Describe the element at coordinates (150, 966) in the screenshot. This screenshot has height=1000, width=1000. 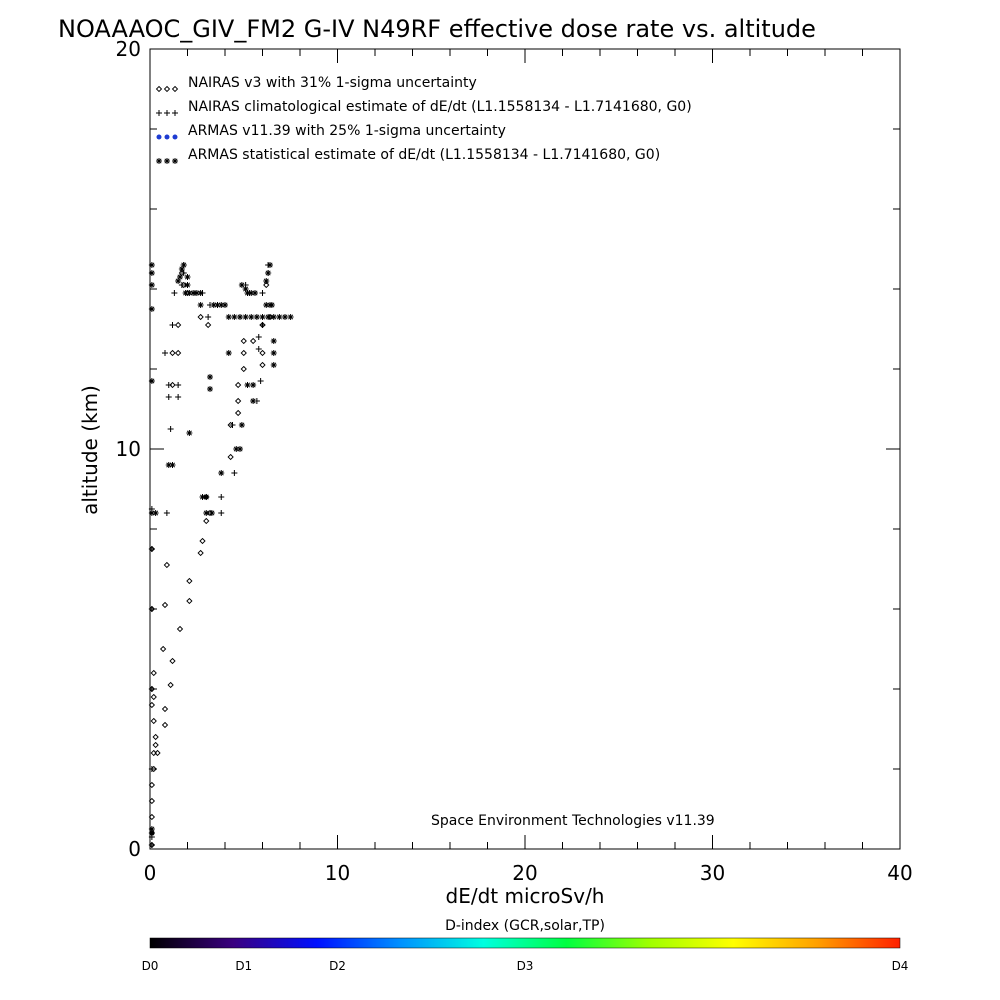
I see `colorbar-label: D0` at that location.